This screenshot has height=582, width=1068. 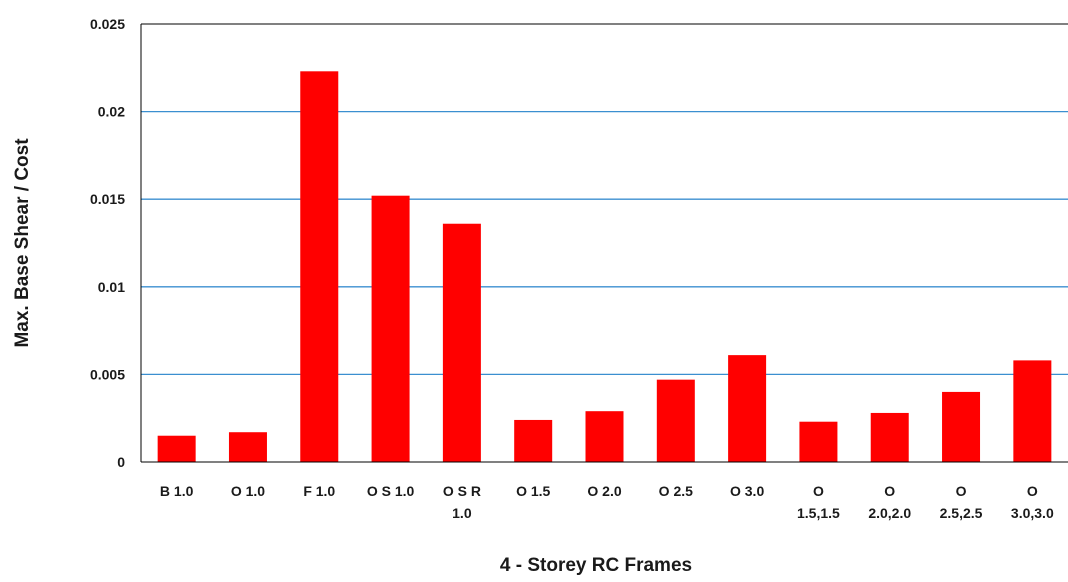 I want to click on y-tick-label: 0.01, so click(x=111, y=287).